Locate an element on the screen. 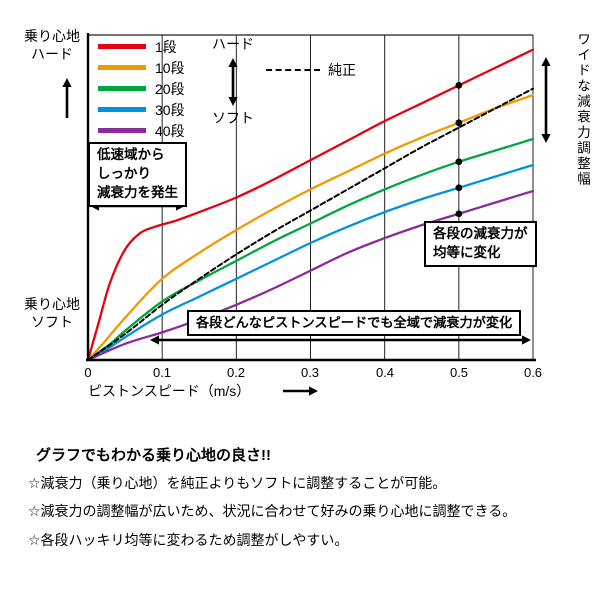 The image size is (600, 600). legend-stock-label: 純正 is located at coordinates (342, 70).